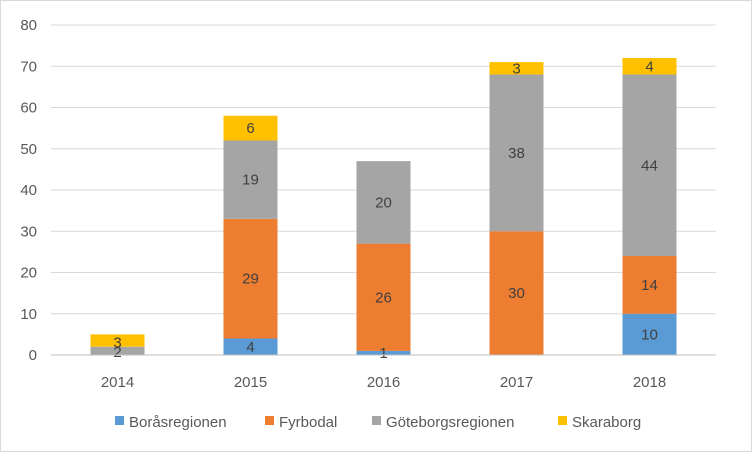 This screenshot has width=752, height=452. Describe the element at coordinates (178, 422) in the screenshot. I see `legend-label: Boråsregionen` at that location.